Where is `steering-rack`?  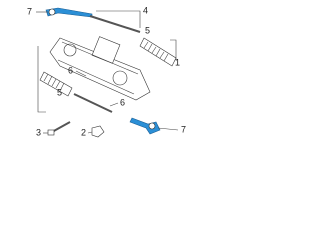
steering-rack is located at coordinates (100, 68).